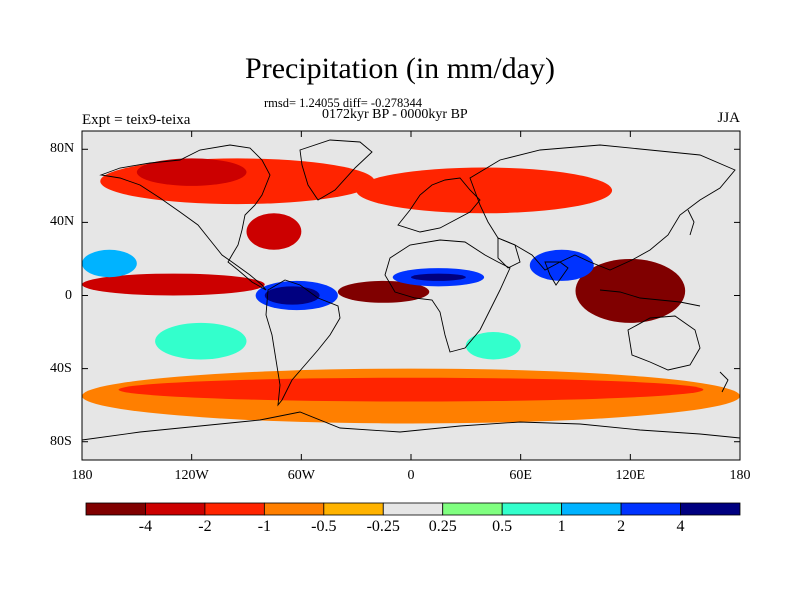  I want to click on lat-label: 40N, so click(62, 222).